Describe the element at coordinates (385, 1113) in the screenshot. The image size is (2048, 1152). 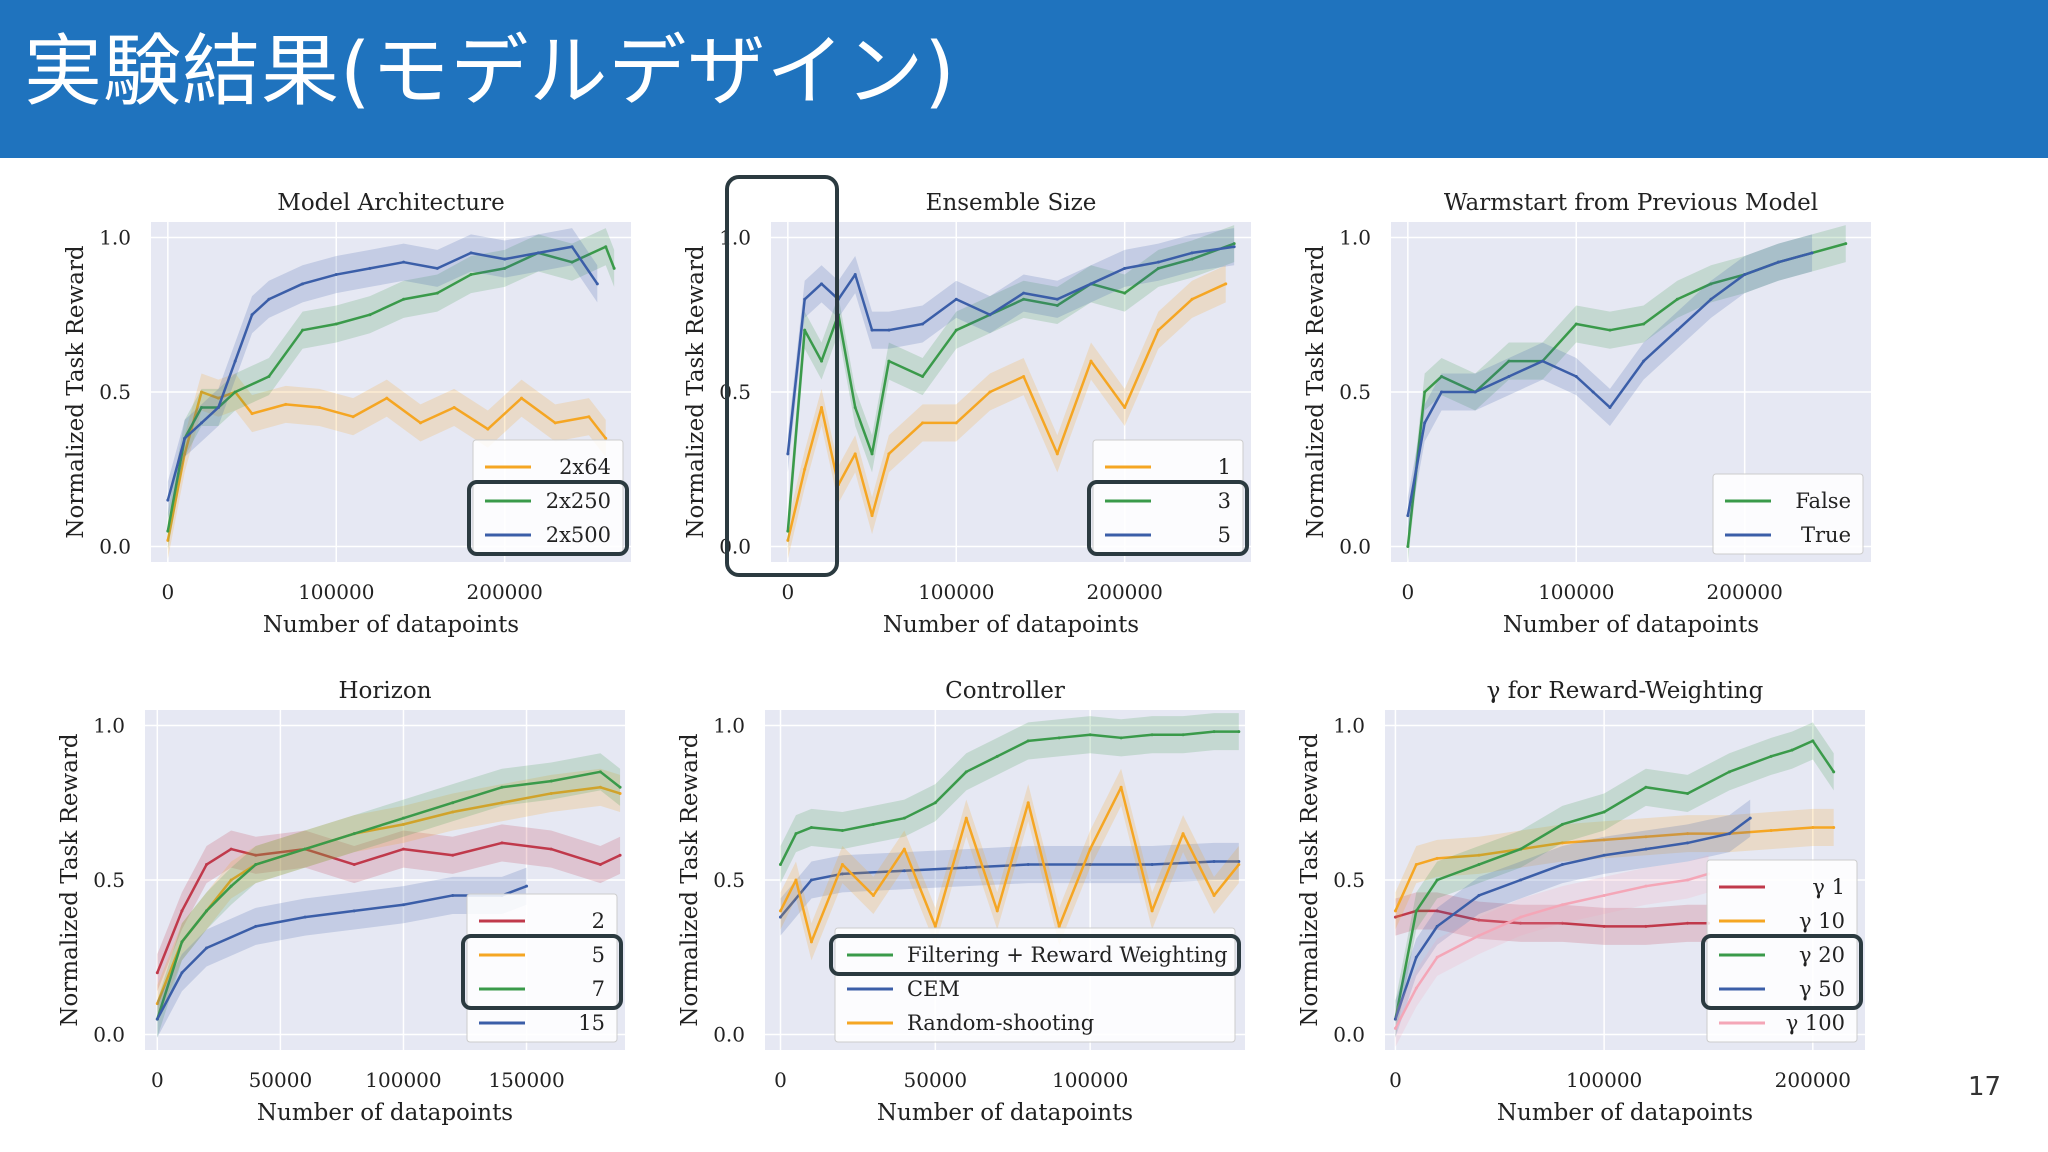
I see `x-axis-label: Number of datapoints` at that location.